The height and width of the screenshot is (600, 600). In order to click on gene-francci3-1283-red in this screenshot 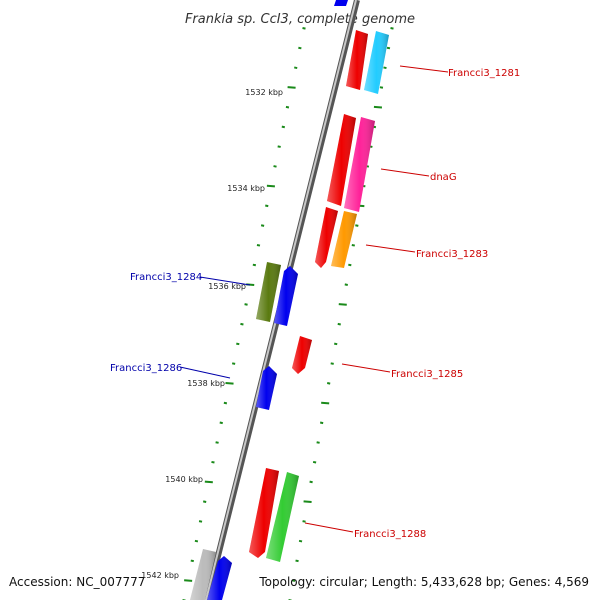, I will do `click(326, 237)`.